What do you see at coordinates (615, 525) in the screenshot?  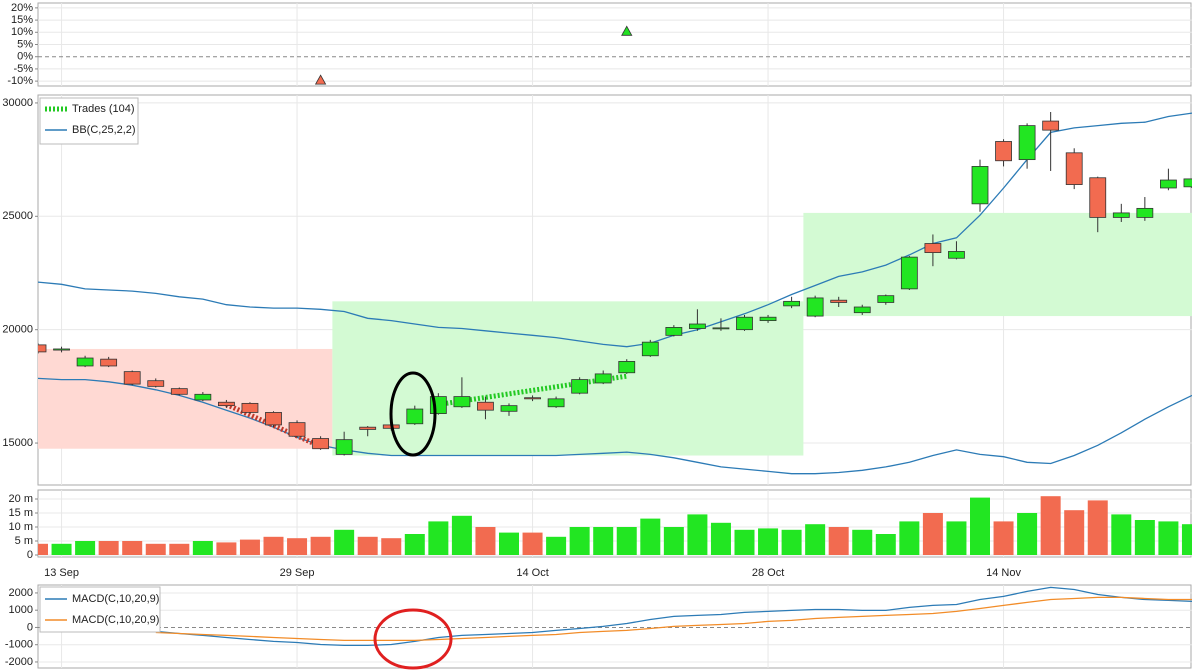 I see `volume-plot` at bounding box center [615, 525].